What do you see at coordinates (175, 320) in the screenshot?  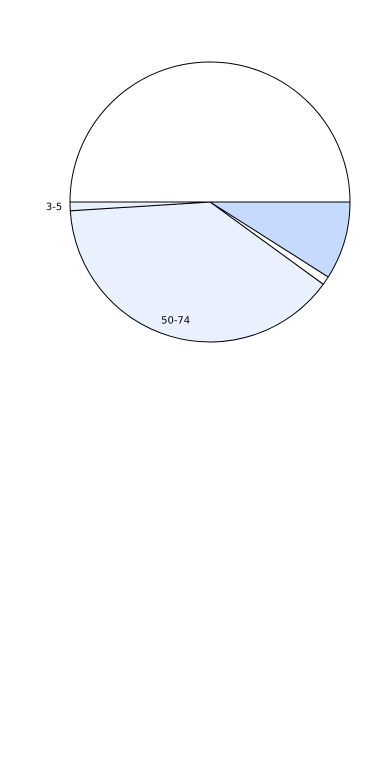 I see `slice-label: 50-74` at bounding box center [175, 320].